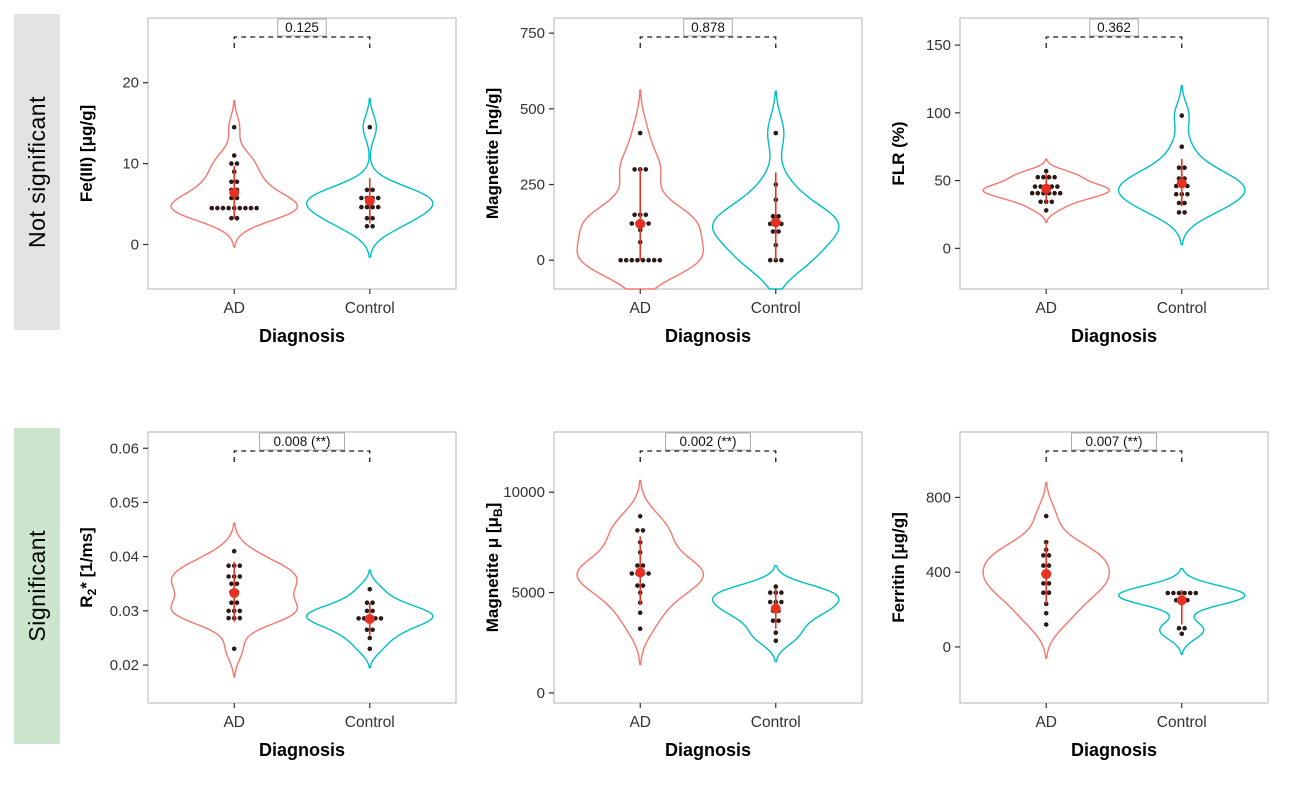  I want to click on svg-text: 0.05, so click(124, 502).